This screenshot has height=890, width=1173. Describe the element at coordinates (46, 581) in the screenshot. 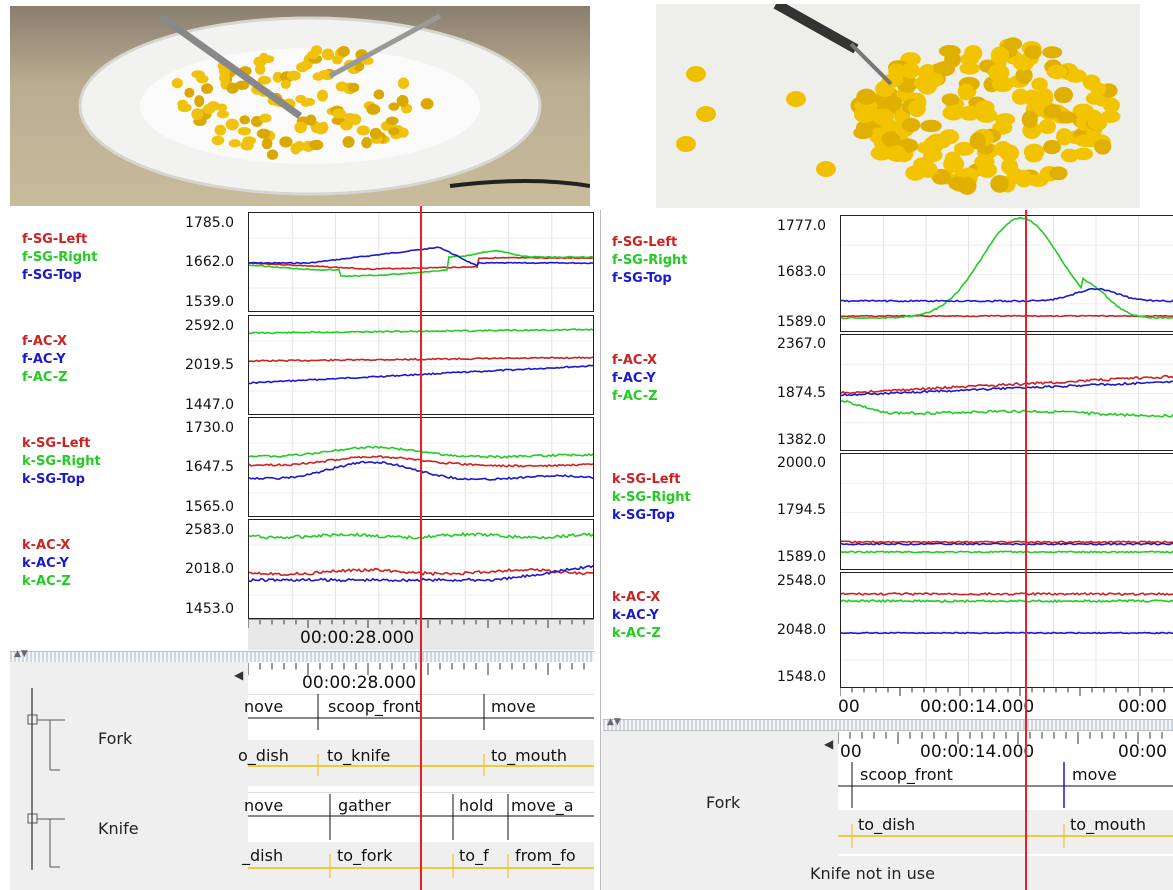

I see `legend-k-ac-z: k-AC-Z` at that location.